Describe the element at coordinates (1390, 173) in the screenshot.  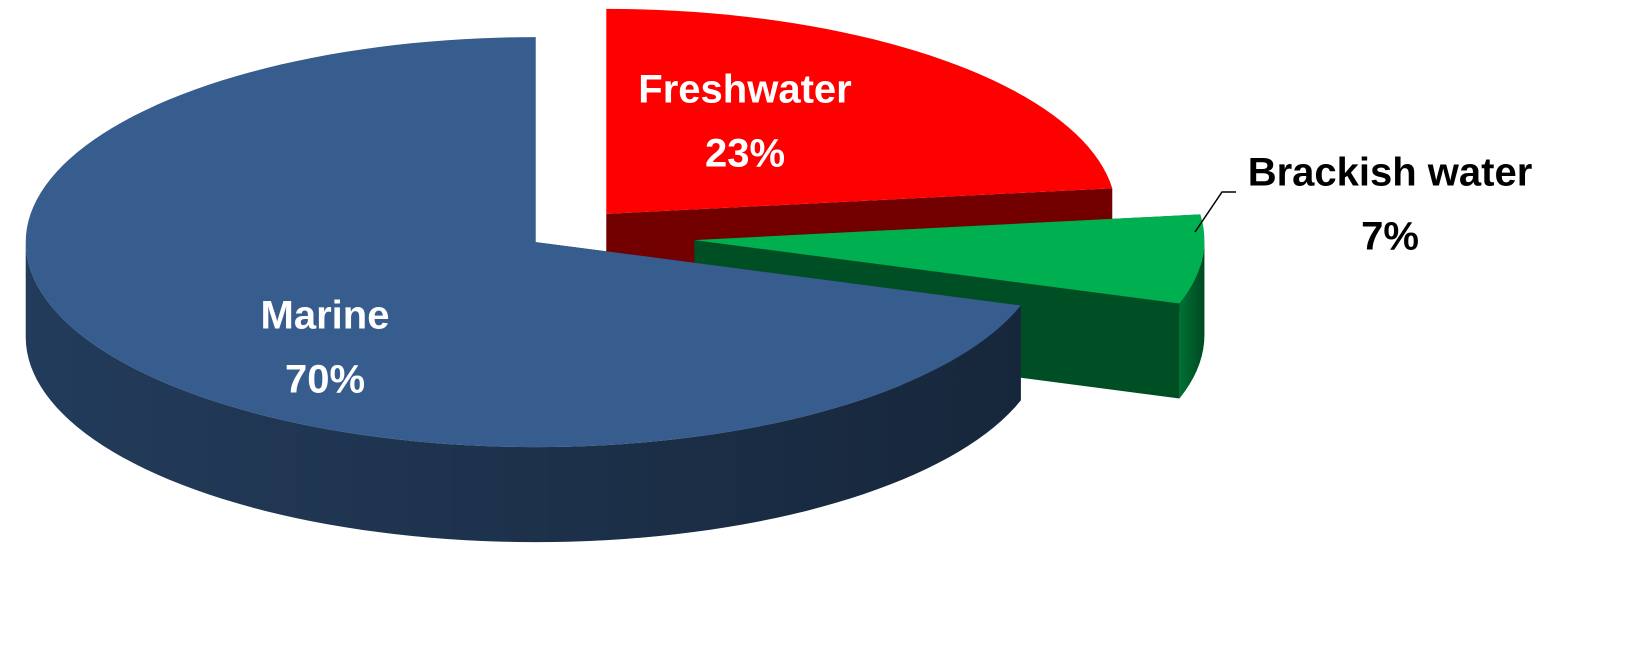
I see `slice-label: Brackish water` at that location.